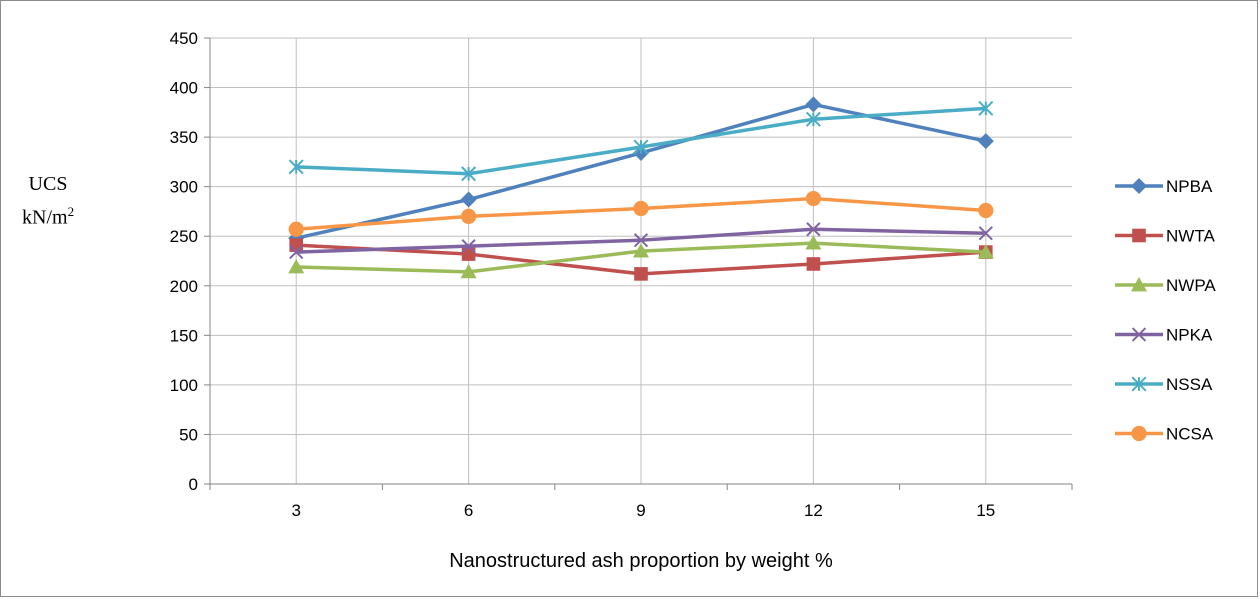 The height and width of the screenshot is (599, 1260). Describe the element at coordinates (1189, 384) in the screenshot. I see `legend-label: NSSA` at that location.